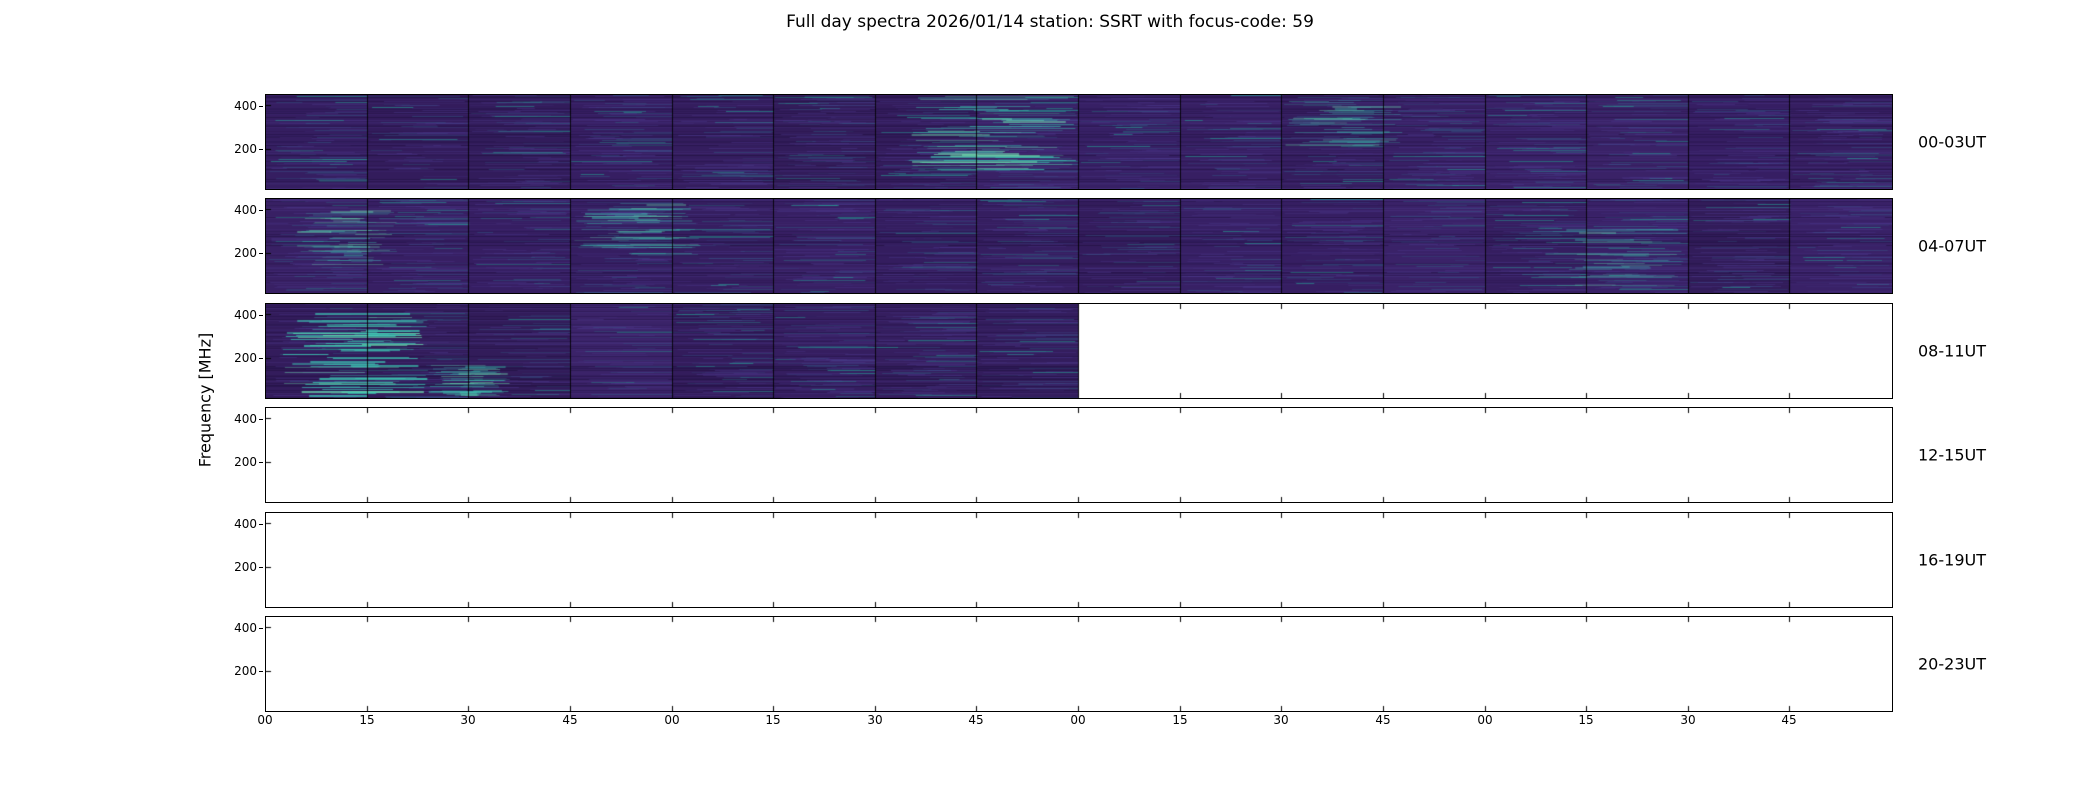 The image size is (2100, 800). What do you see at coordinates (1952, 246) in the screenshot?
I see `row-time-label: 04-07UT` at bounding box center [1952, 246].